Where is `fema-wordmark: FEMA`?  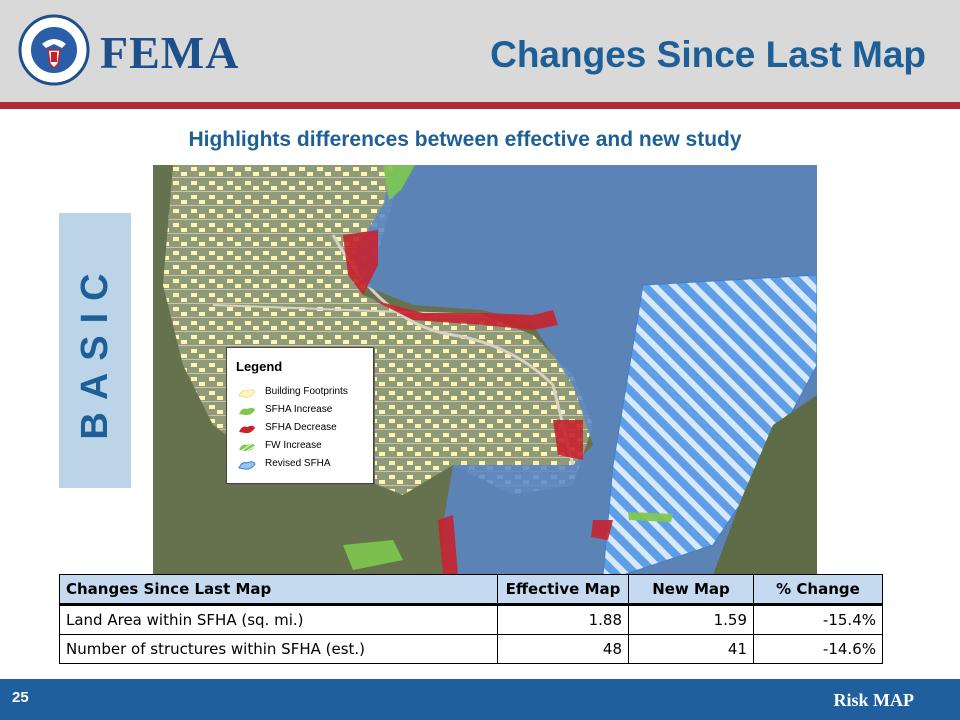
fema-wordmark: FEMA is located at coordinates (170, 52).